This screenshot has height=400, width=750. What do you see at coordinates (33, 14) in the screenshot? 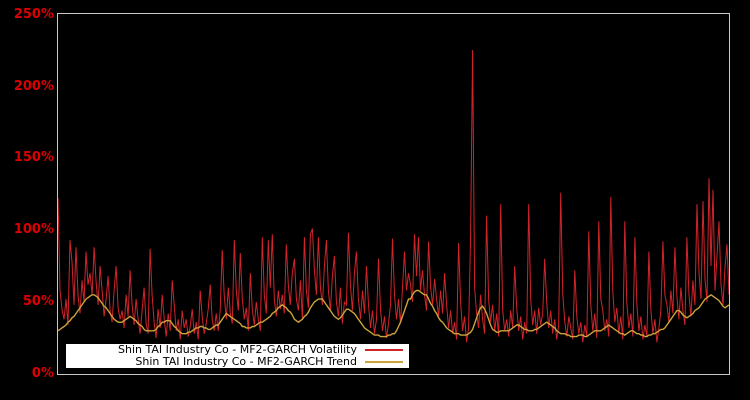
I see `y-axis-tick-label: 250%` at bounding box center [33, 14].